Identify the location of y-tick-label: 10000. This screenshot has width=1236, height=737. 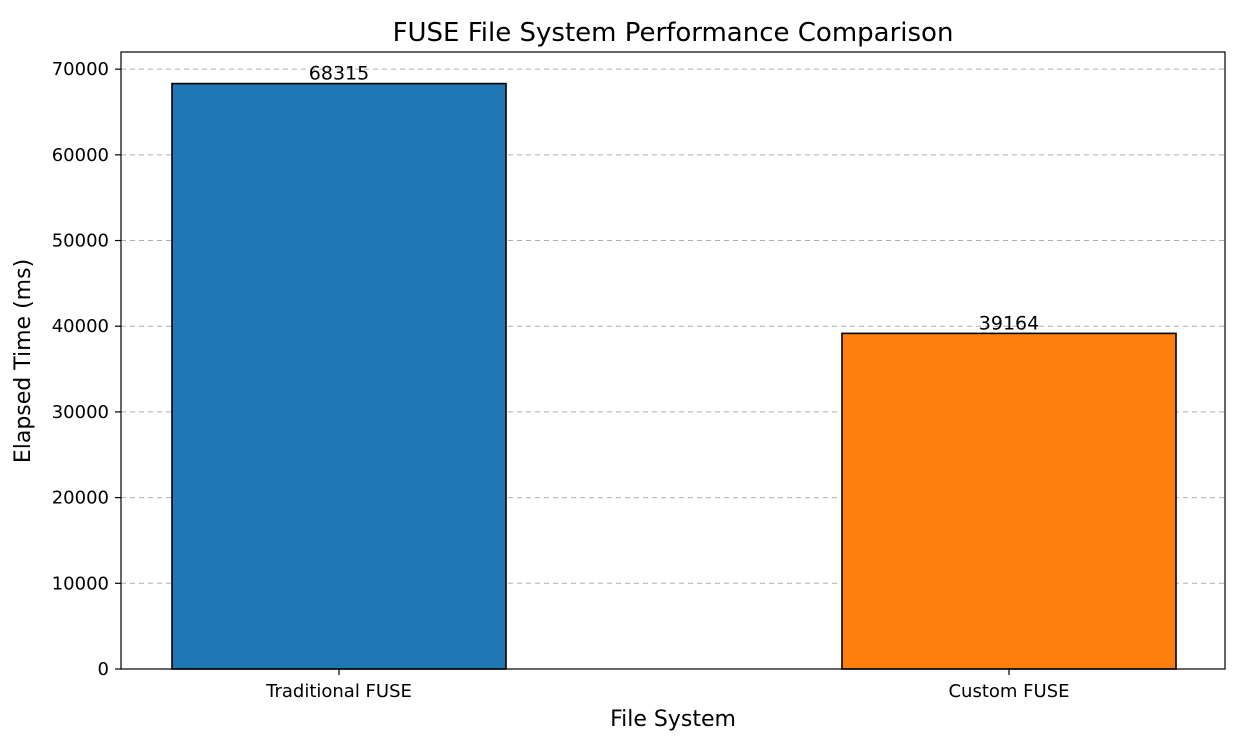
(80, 583).